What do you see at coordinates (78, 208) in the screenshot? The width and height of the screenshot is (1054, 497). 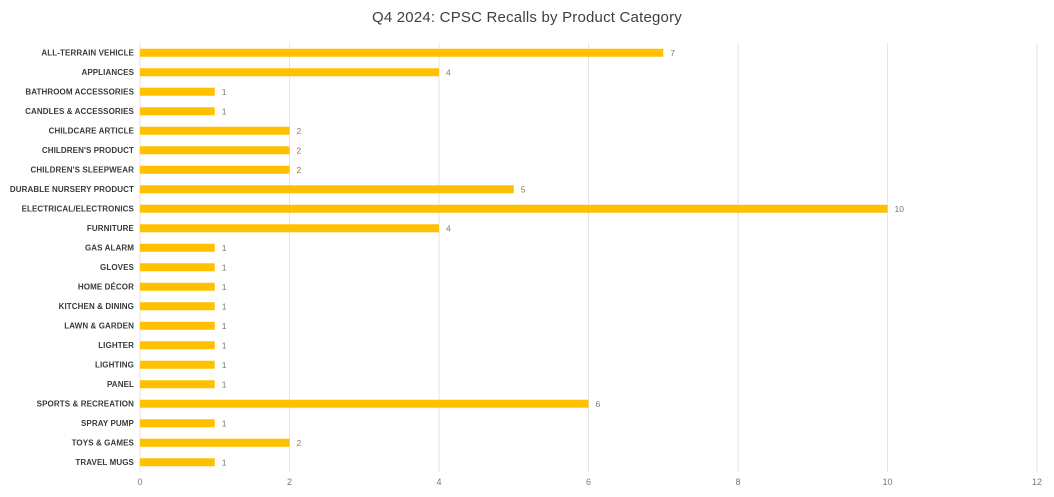 I see `category-label: ELECTRICAL/ELECTRONICS` at bounding box center [78, 208].